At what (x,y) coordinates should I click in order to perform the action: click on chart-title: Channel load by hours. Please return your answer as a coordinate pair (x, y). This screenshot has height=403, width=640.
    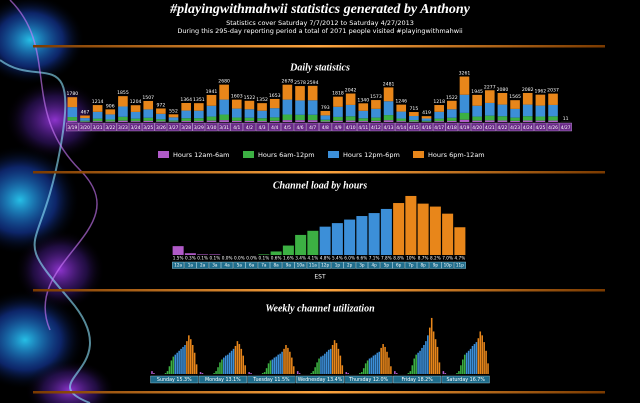
    Looking at the image, I should click on (320, 185).